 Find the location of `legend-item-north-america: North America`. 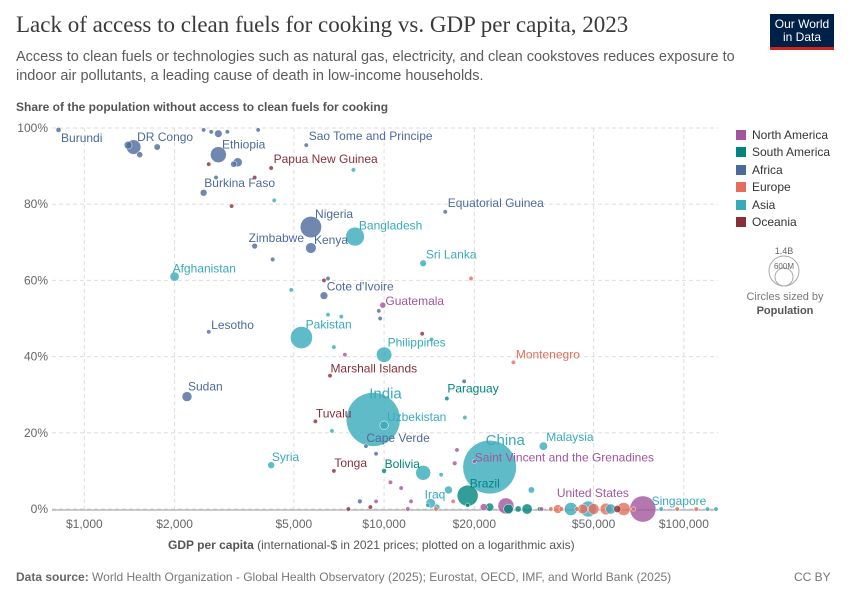

legend-item-north-america: North America is located at coordinates (791, 135).